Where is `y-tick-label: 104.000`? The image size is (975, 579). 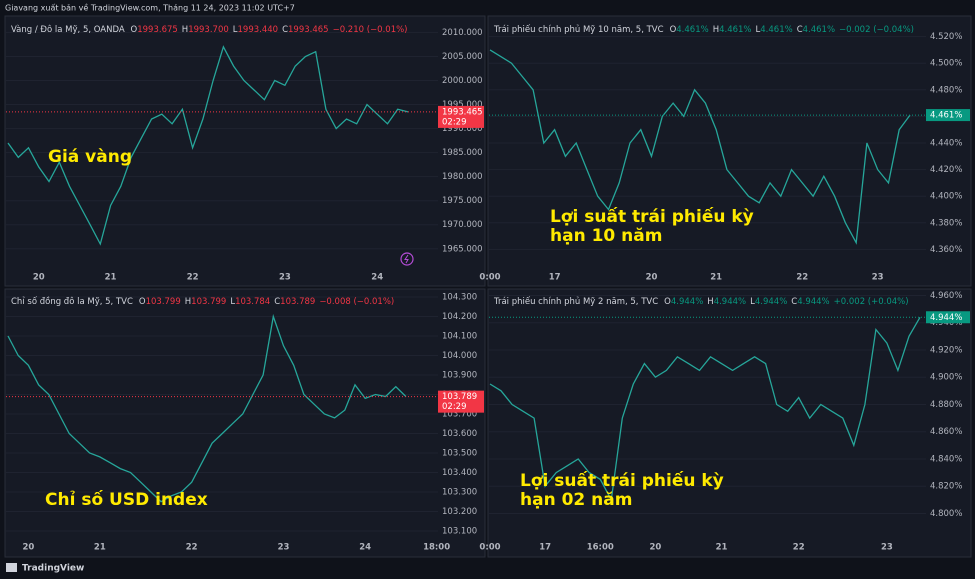 y-tick-label: 104.000 is located at coordinates (459, 356).